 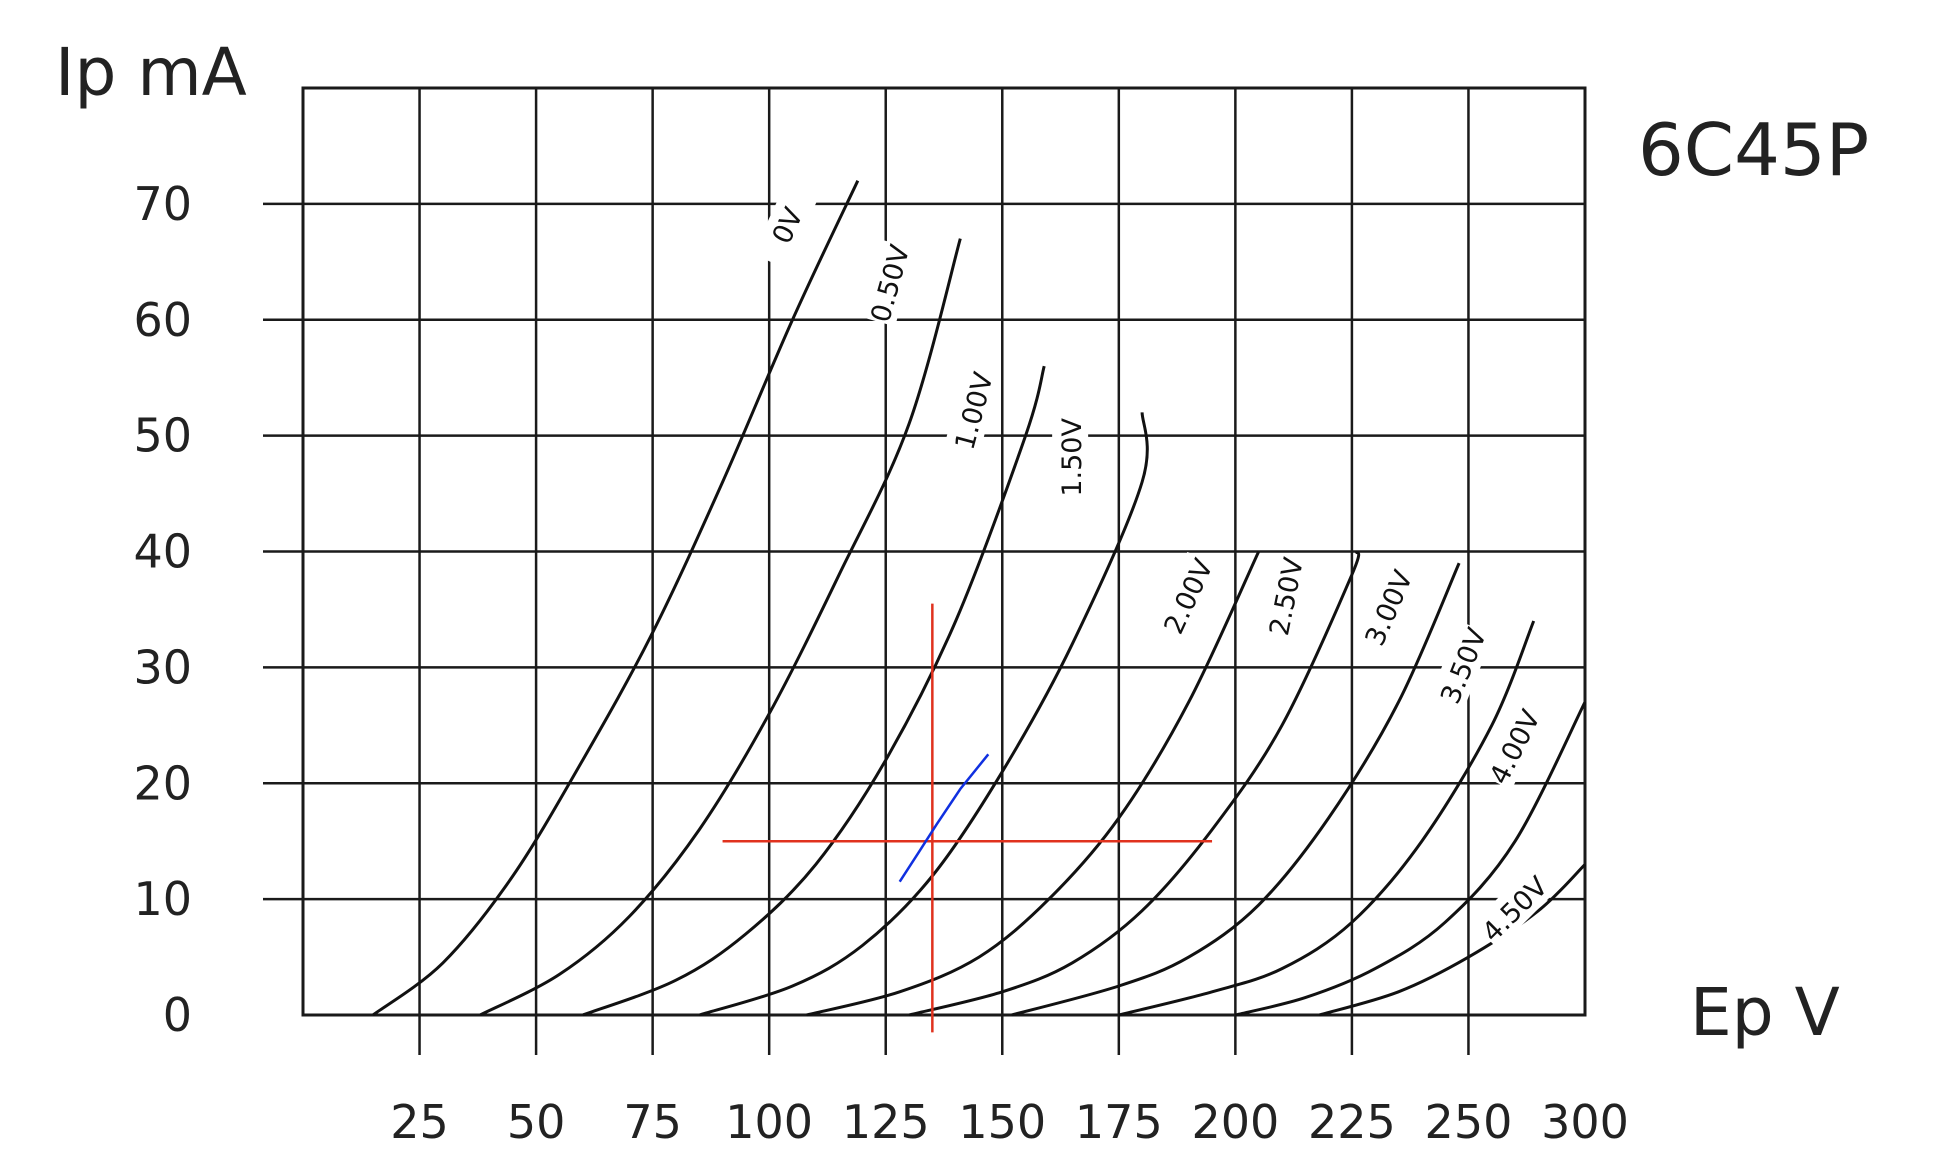 I want to click on tangent-line, so click(x=944, y=818).